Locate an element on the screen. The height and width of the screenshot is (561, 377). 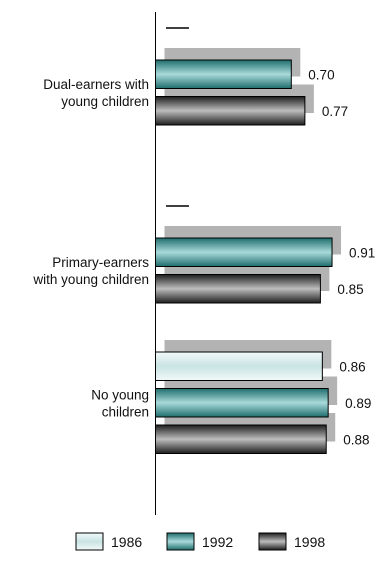
category-label-1-line-1: with young children is located at coordinates (90, 279).